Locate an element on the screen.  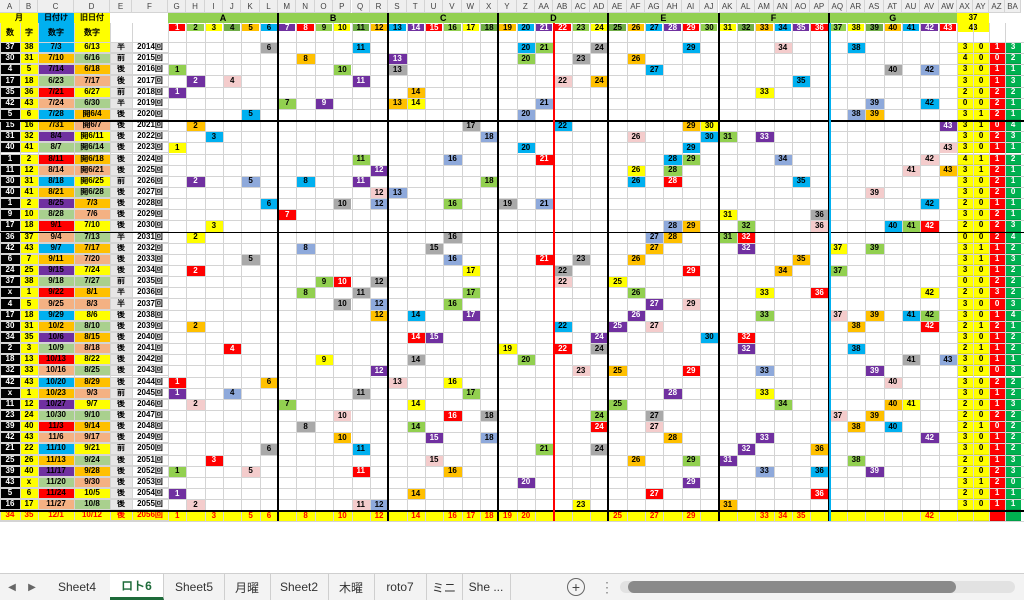
cell-row-28-f: 2041回 is located at coordinates (150, 349).